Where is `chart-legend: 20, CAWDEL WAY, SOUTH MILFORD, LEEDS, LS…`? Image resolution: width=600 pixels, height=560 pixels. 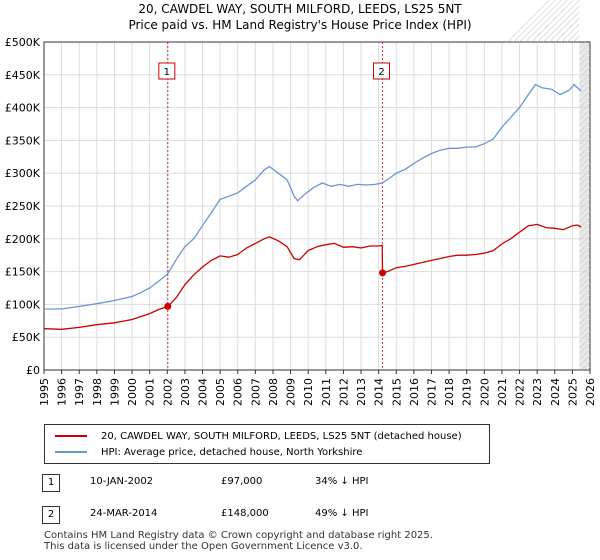 chart-legend: 20, CAWDEL WAY, SOUTH MILFORD, LEEDS, LS… is located at coordinates (267, 444).